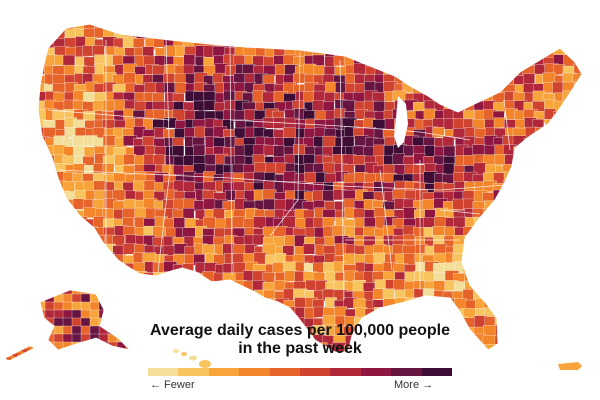  What do you see at coordinates (300, 330) in the screenshot?
I see `legend-title-line1: Average daily cases per 100,000 people` at bounding box center [300, 330].